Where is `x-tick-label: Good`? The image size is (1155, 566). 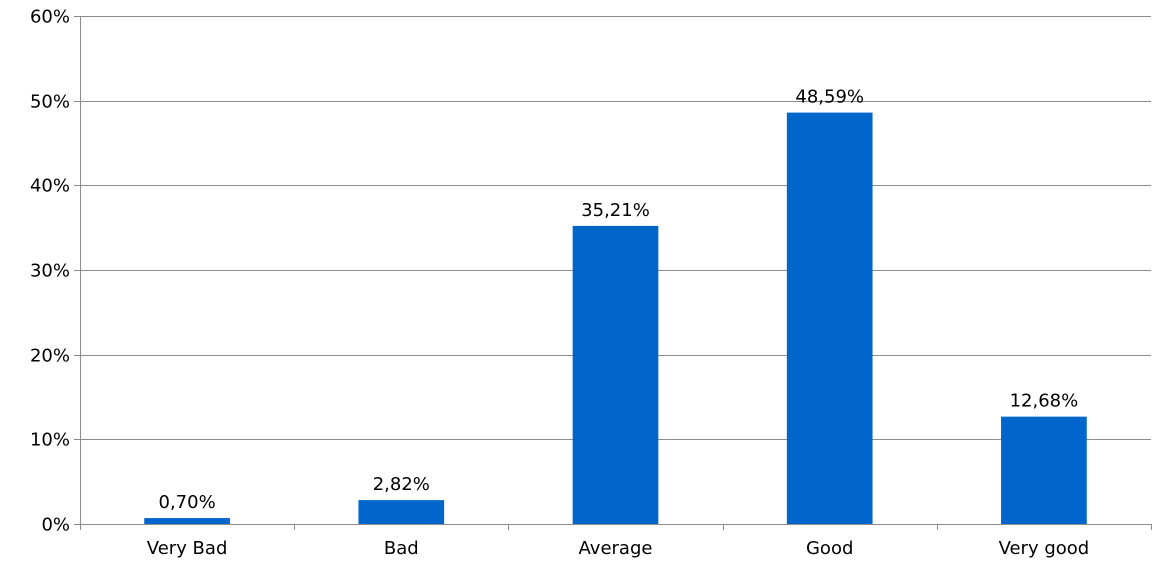 x-tick-label: Good is located at coordinates (829, 548).